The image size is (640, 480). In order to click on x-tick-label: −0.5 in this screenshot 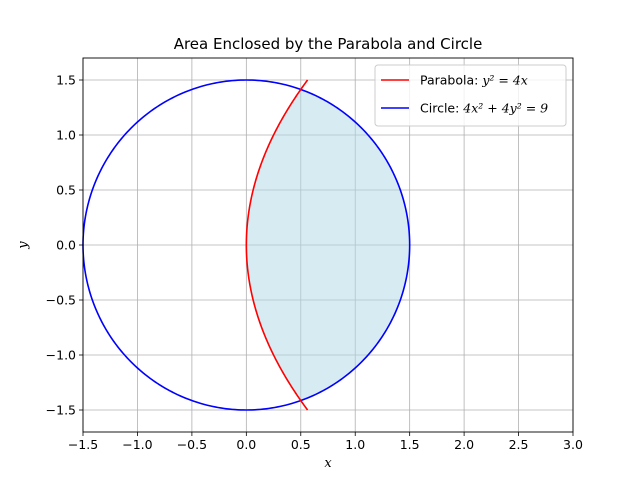, I will do `click(192, 444)`.